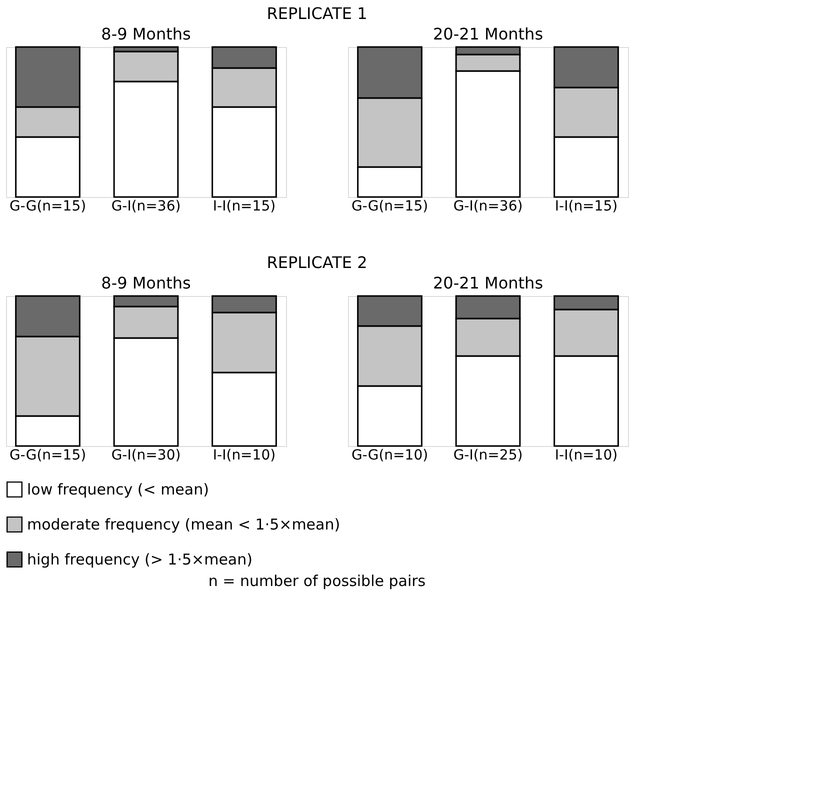  Describe the element at coordinates (317, 581) in the screenshot. I see `text: n = number of possible pairs` at that location.